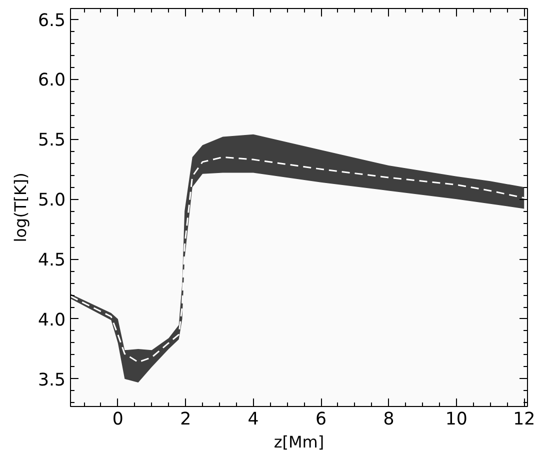 This screenshot has height=456, width=547. I want to click on y-tick-label: 3.5, so click(52, 380).